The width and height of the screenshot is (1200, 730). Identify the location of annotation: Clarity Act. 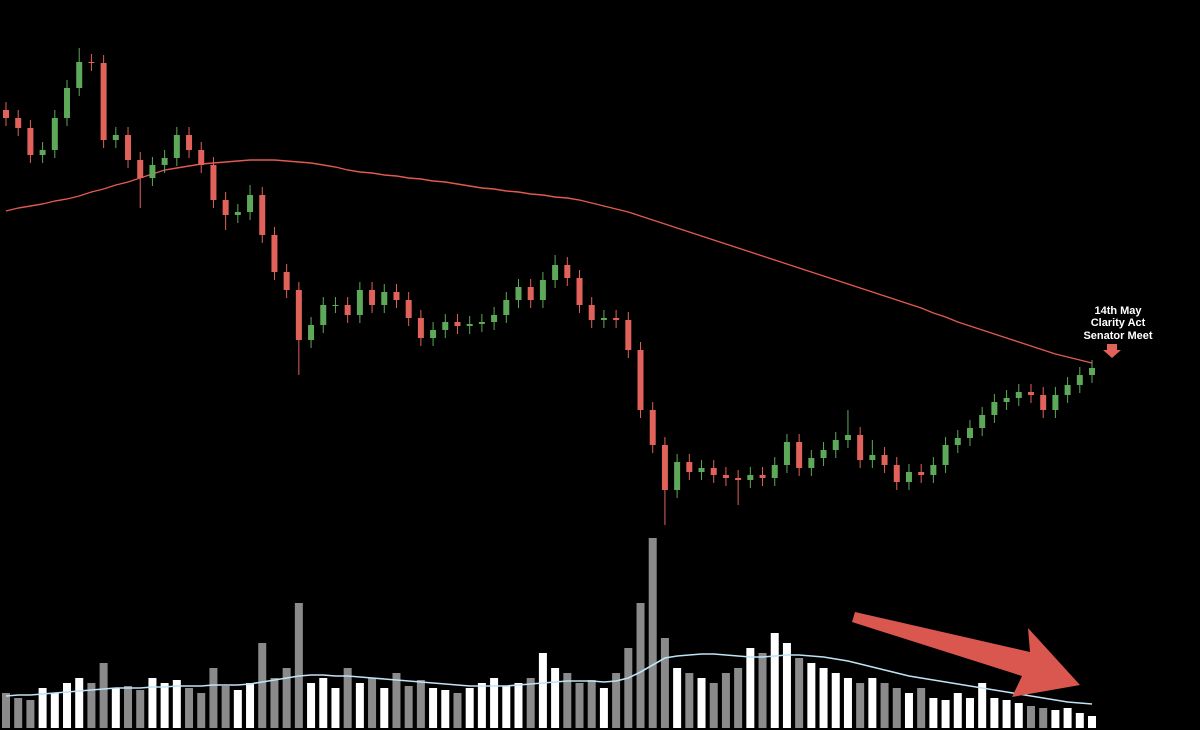
(1118, 323).